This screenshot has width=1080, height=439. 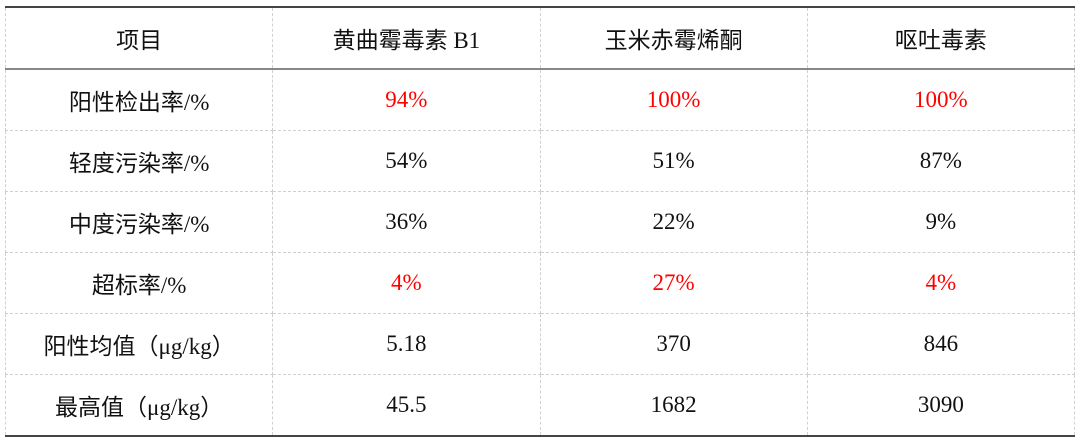 What do you see at coordinates (406, 344) in the screenshot?
I see `table-cell: 5.18` at bounding box center [406, 344].